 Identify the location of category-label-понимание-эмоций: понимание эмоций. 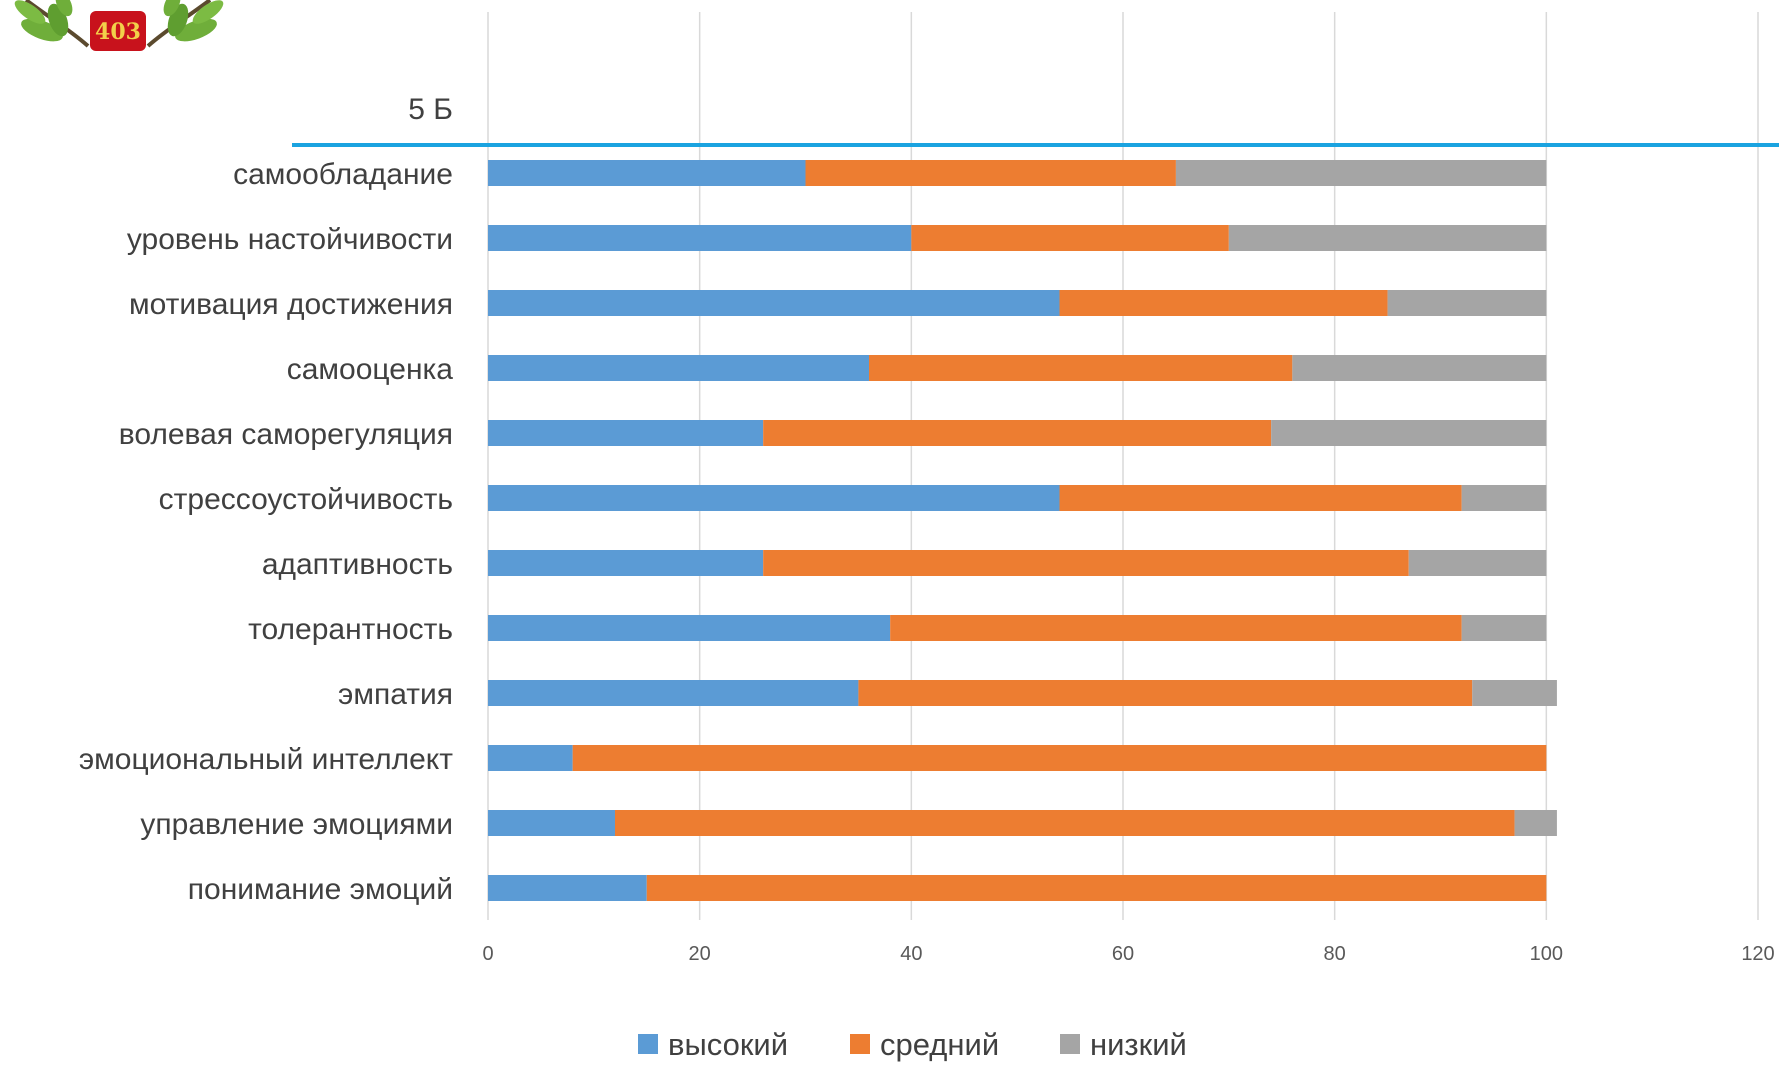
(320, 889).